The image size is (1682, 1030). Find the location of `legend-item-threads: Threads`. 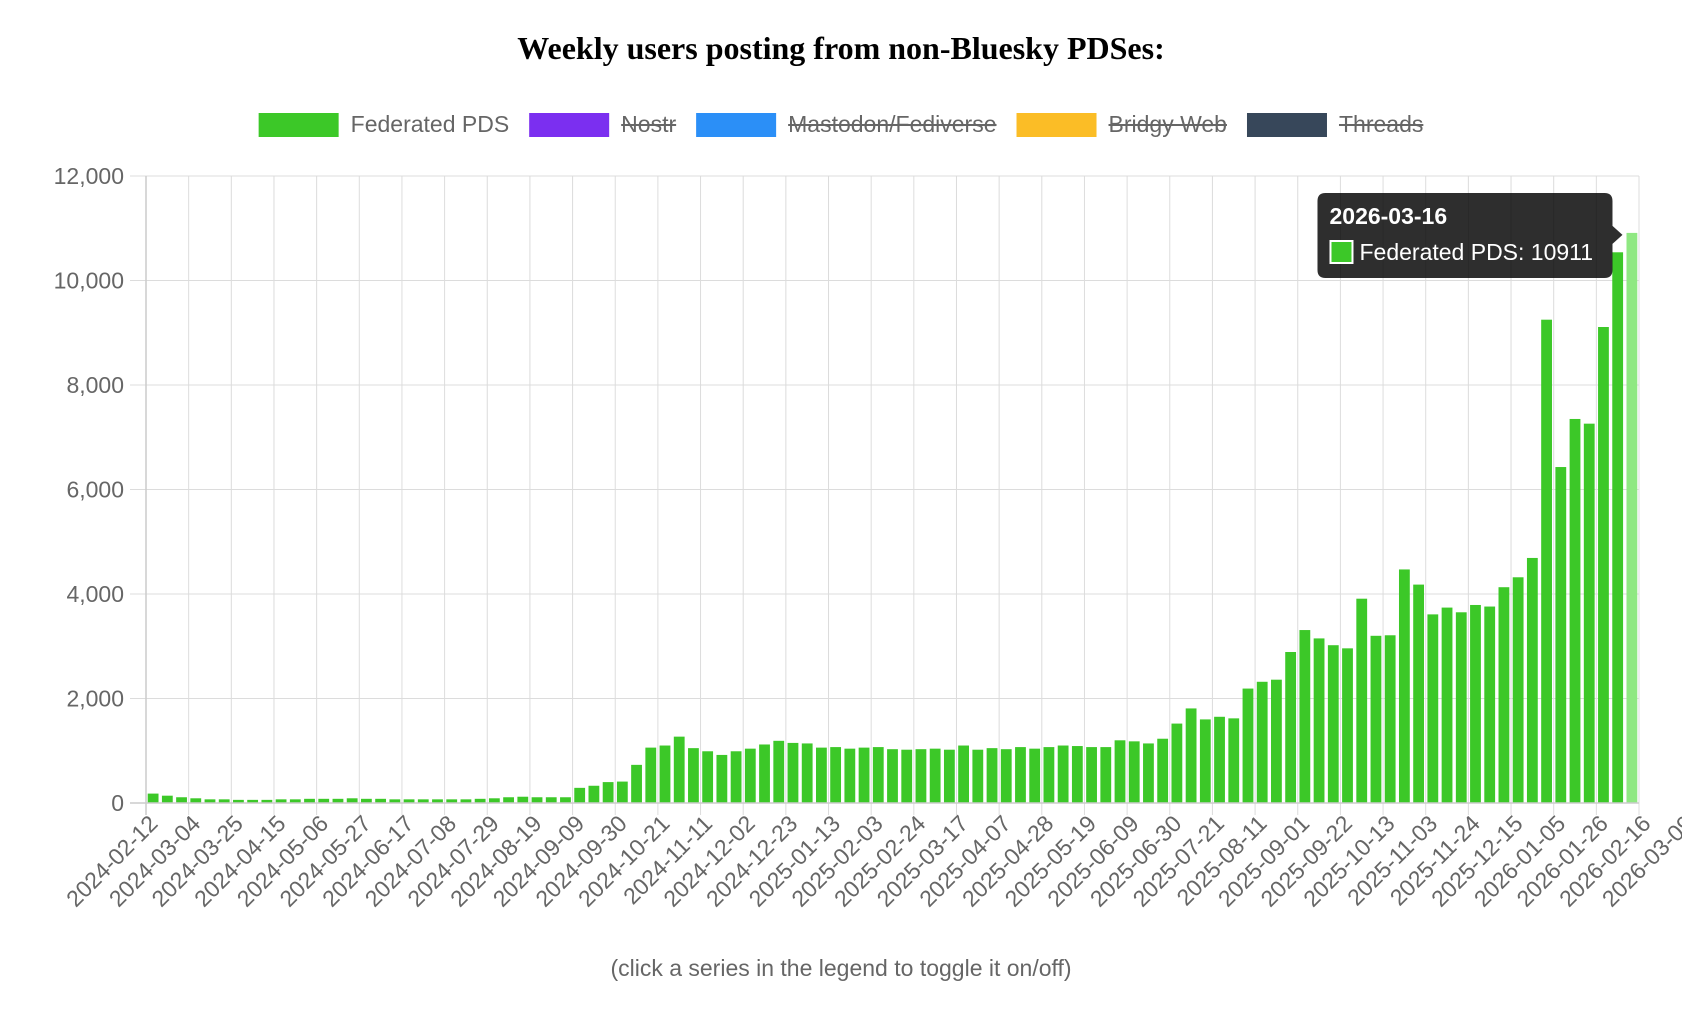

legend-item-threads: Threads is located at coordinates (1335, 124).